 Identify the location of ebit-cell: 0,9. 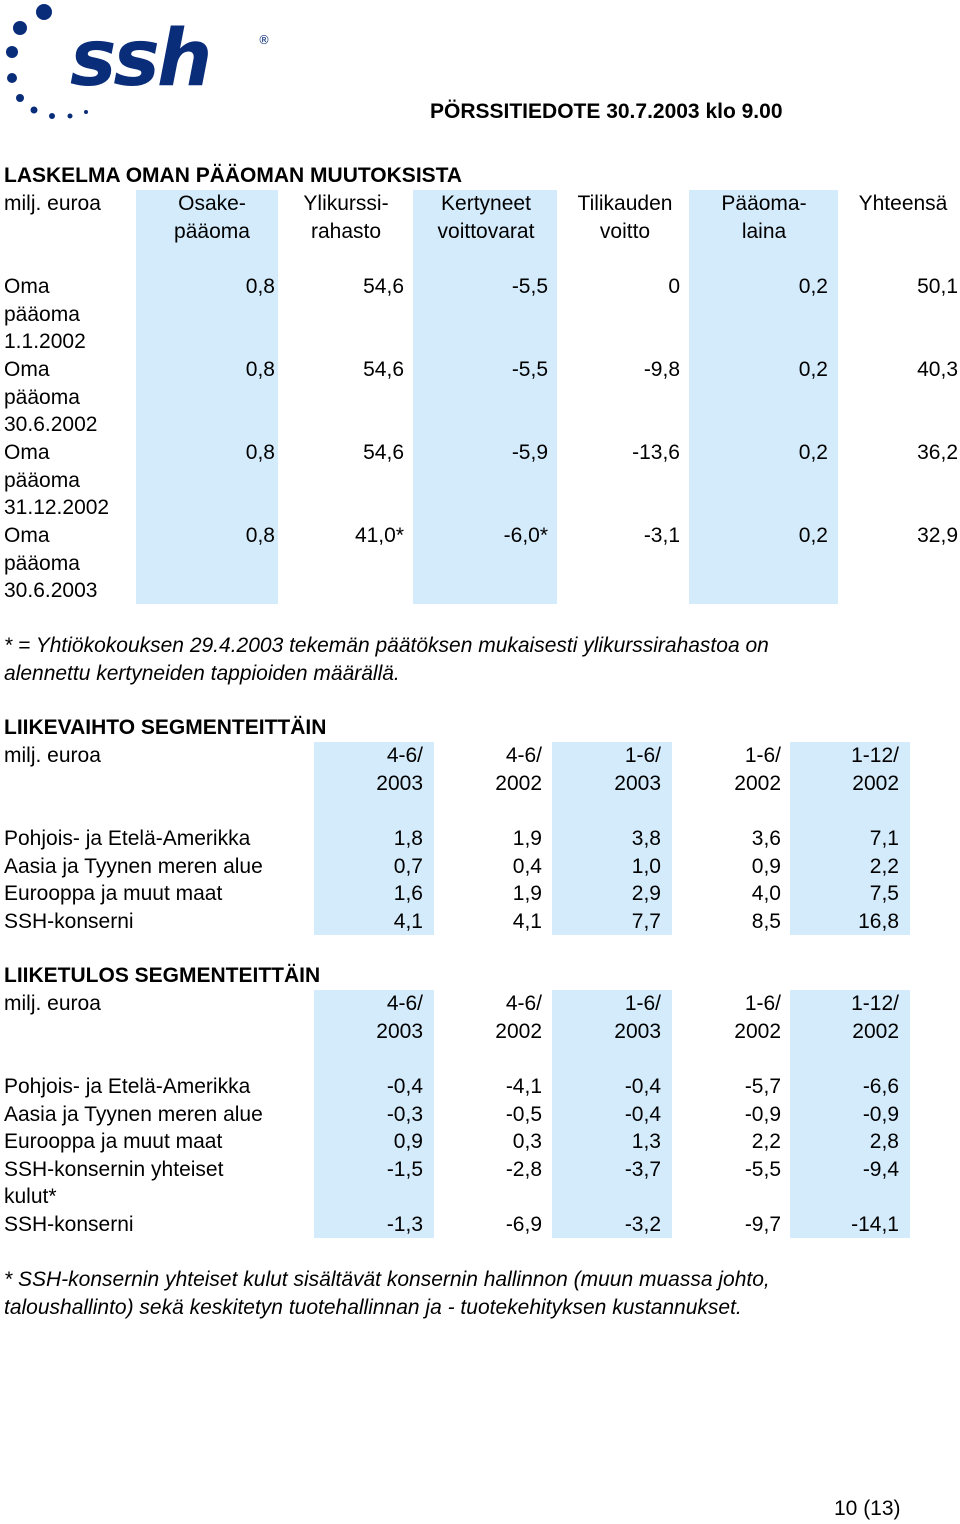
(408, 1141).